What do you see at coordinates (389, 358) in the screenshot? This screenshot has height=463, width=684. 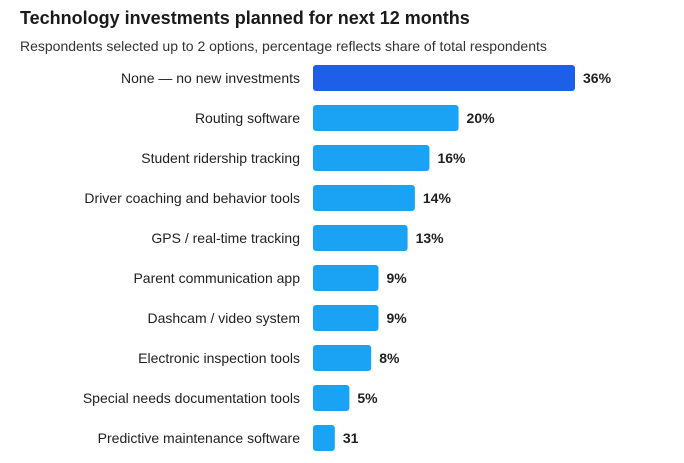 I see `value-label: 8%` at bounding box center [389, 358].